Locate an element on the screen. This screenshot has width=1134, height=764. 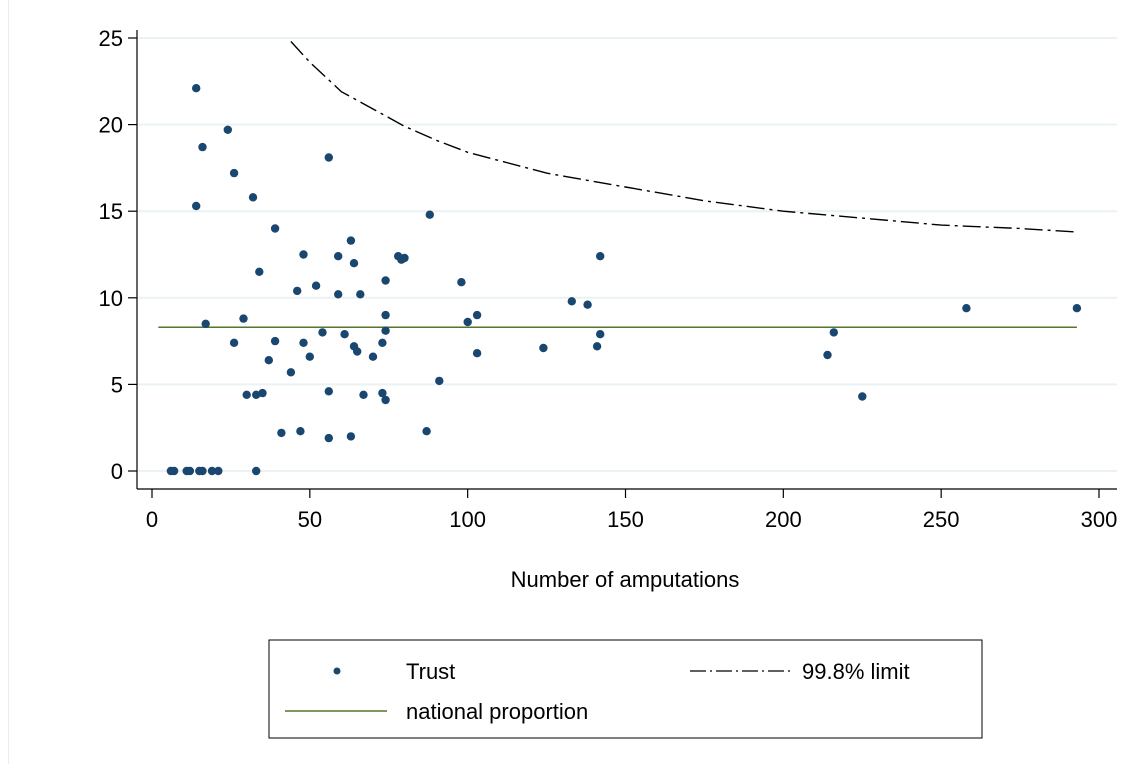
y-tick-label-20: 20 is located at coordinates (111, 125).